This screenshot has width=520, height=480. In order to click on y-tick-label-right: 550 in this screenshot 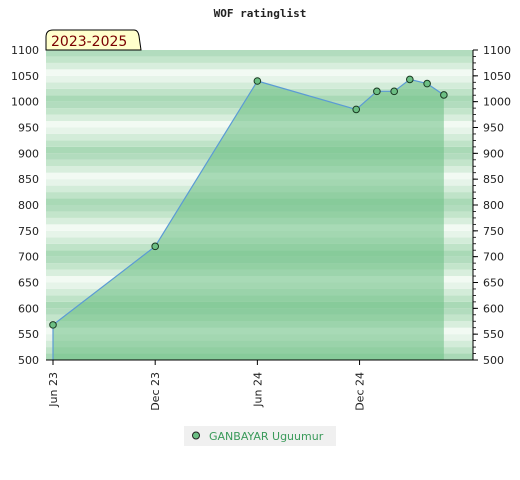, I will do `click(493, 334)`.